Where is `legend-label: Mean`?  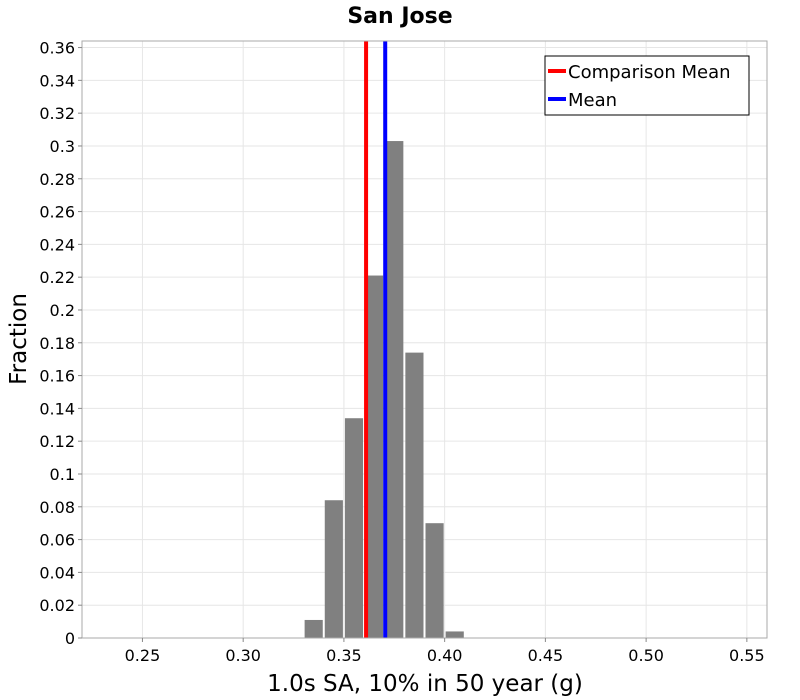 legend-label: Mean is located at coordinates (592, 100).